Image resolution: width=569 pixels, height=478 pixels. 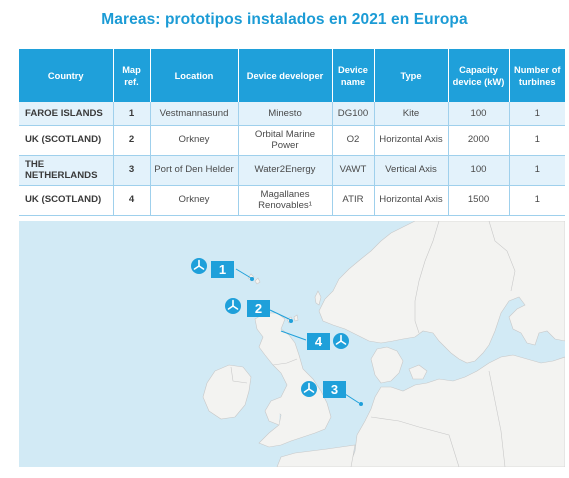 I want to click on cell-device-name: O2, so click(x=353, y=140).